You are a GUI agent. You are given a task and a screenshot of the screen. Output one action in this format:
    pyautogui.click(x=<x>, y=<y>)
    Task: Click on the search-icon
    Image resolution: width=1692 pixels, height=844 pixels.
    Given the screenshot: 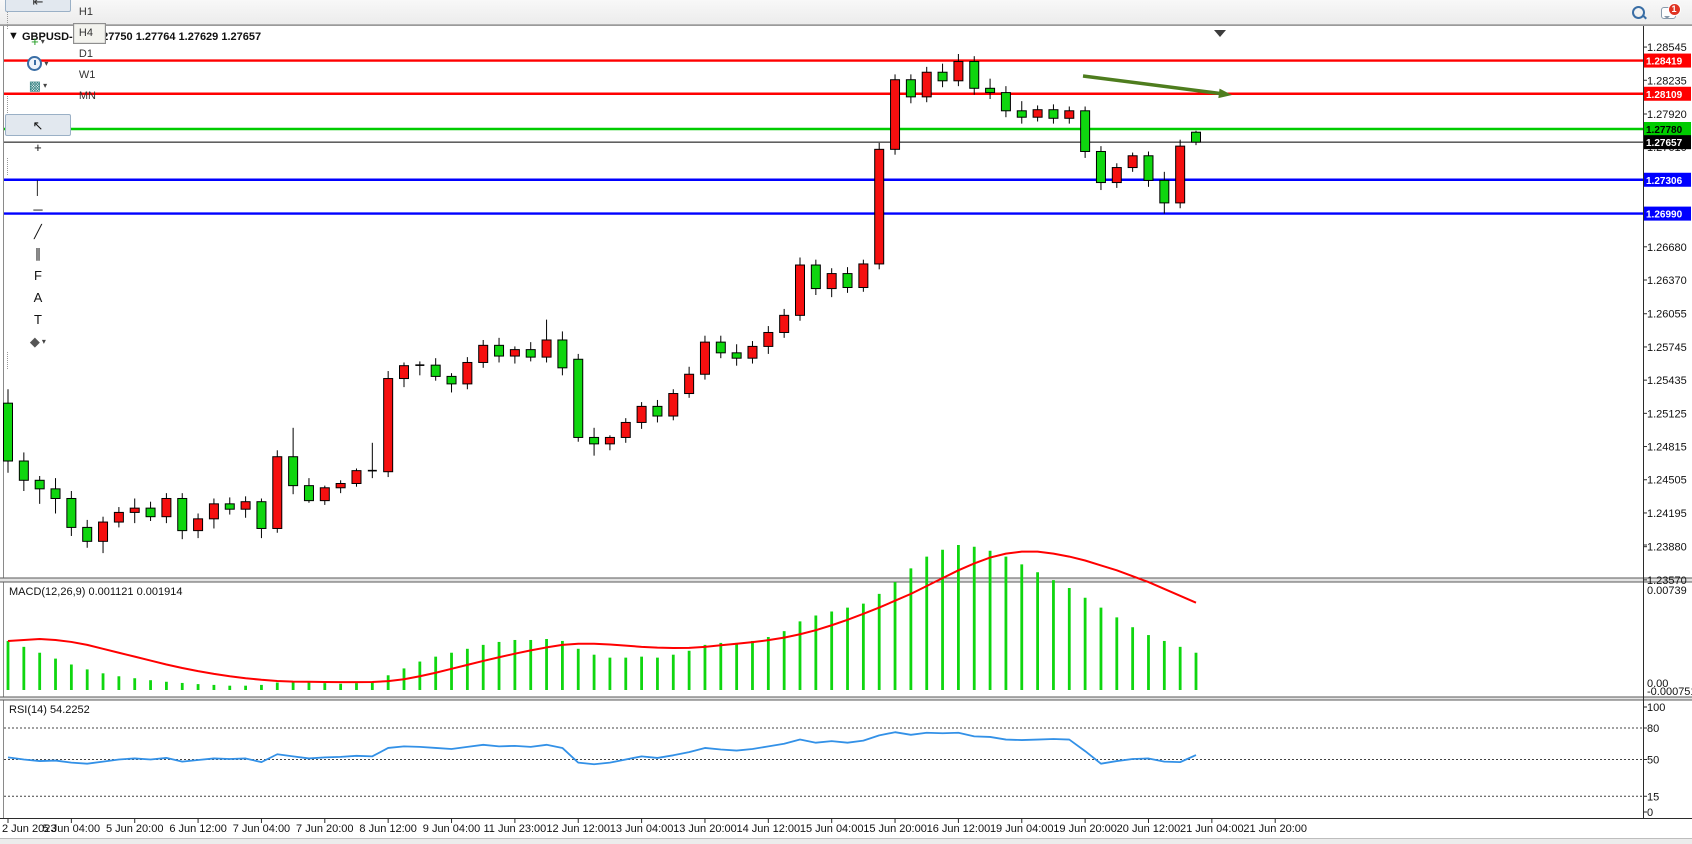 What is the action you would take?
    pyautogui.click(x=1638, y=12)
    